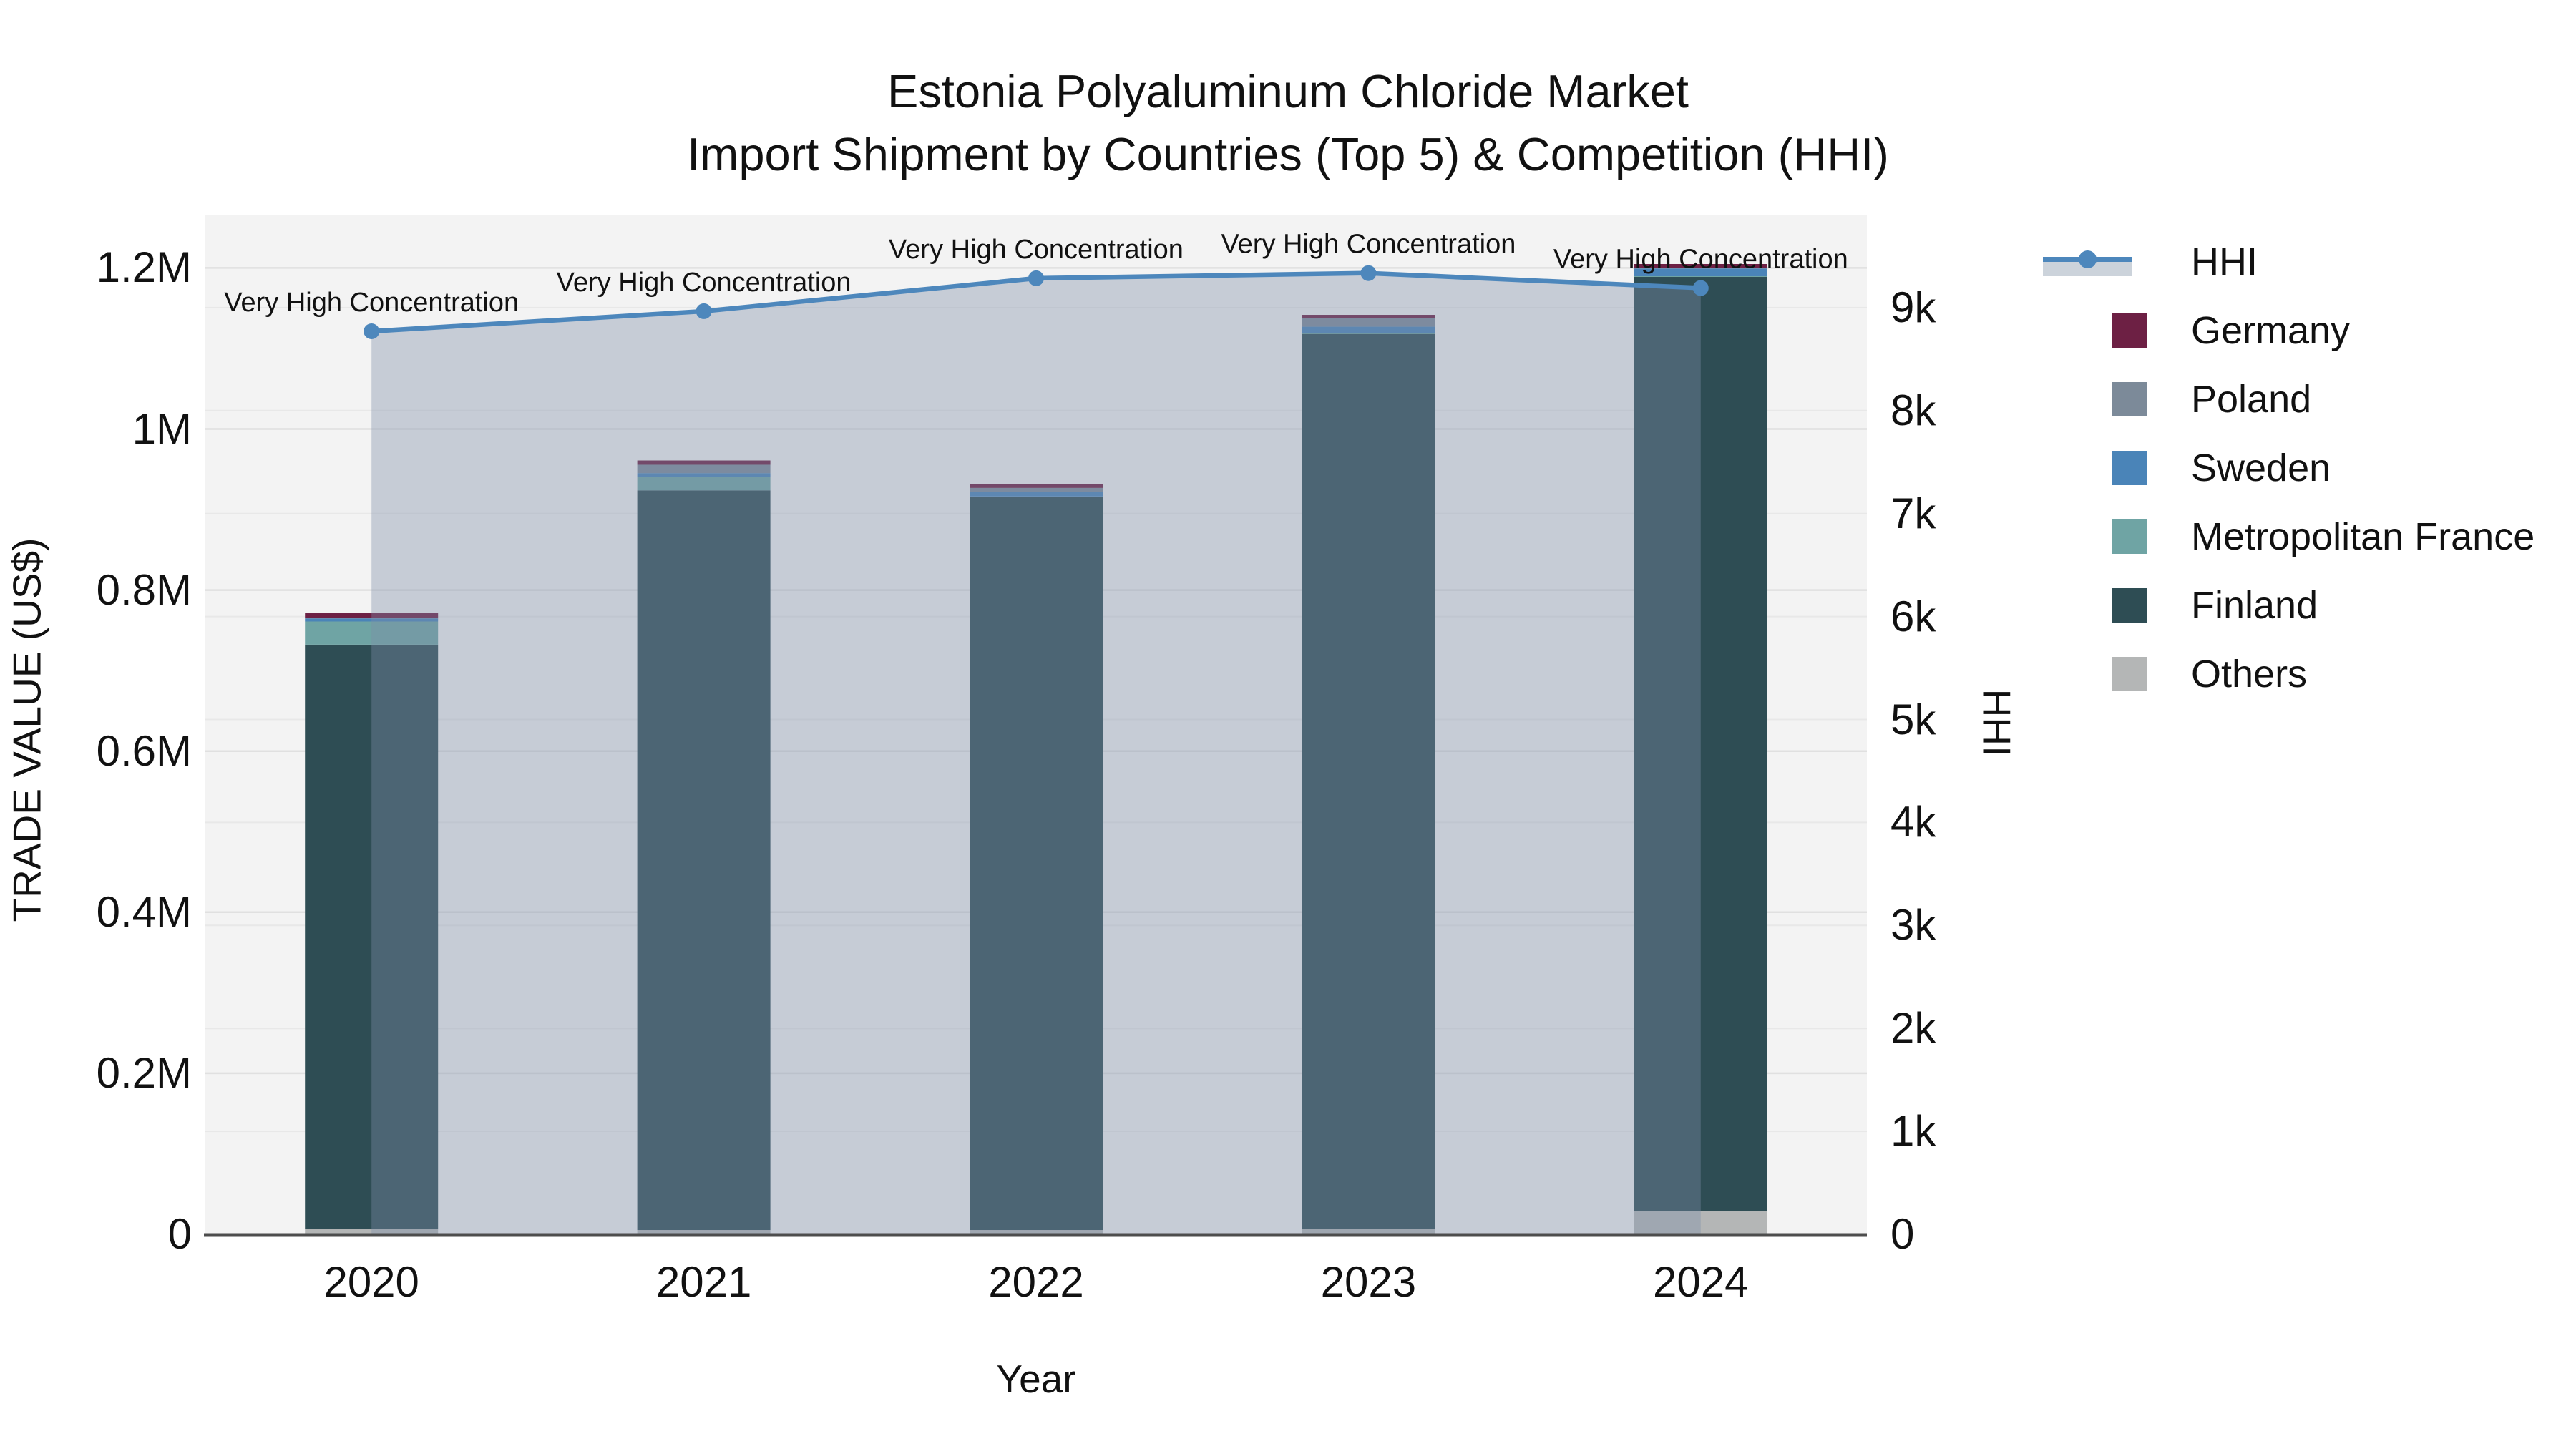 The width and height of the screenshot is (2576, 1449). What do you see at coordinates (1036, 495) in the screenshot?
I see `bar-segment-sweden-2022` at bounding box center [1036, 495].